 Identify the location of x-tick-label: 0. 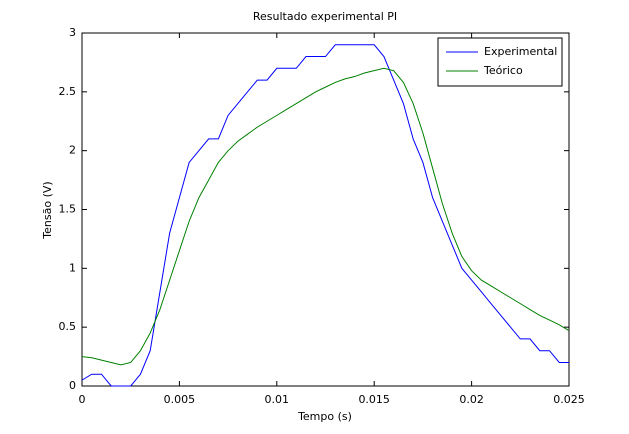
(82, 399).